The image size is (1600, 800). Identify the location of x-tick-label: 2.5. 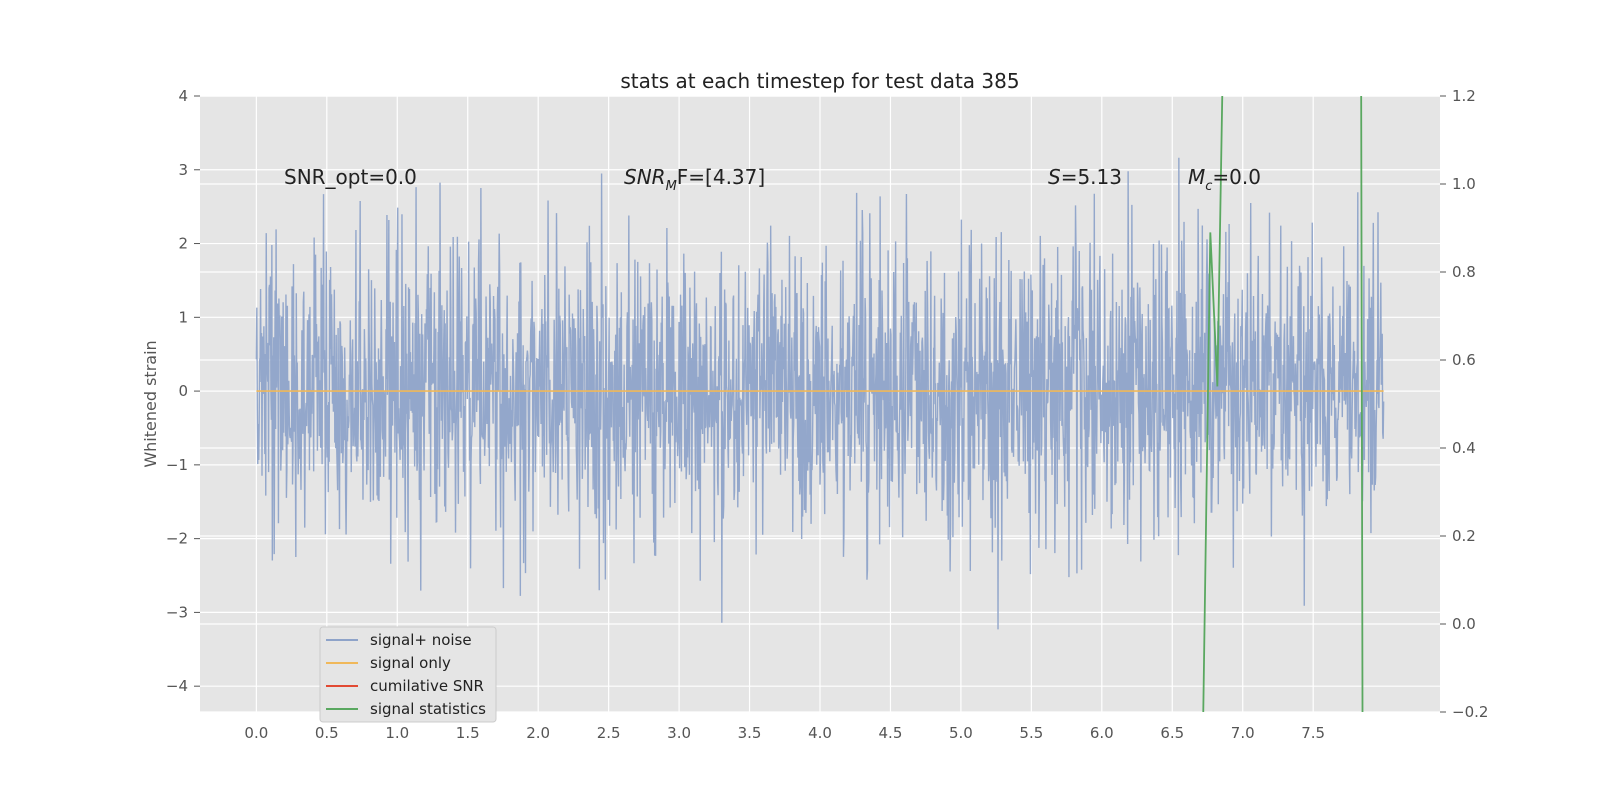
(609, 733).